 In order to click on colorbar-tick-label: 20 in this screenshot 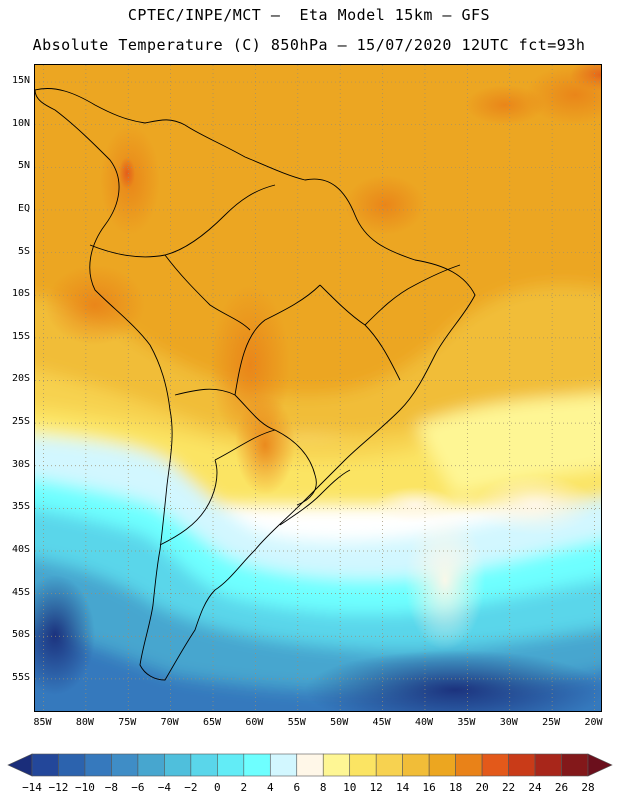, I will do `click(482, 787)`.